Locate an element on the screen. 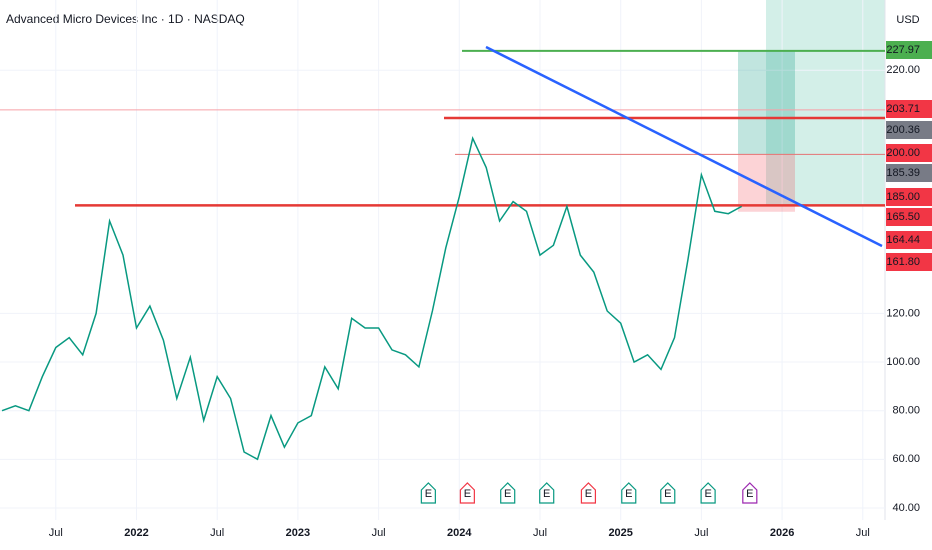 Image resolution: width=932 pixels, height=550 pixels. price-tag-label: 165.50 is located at coordinates (903, 217).